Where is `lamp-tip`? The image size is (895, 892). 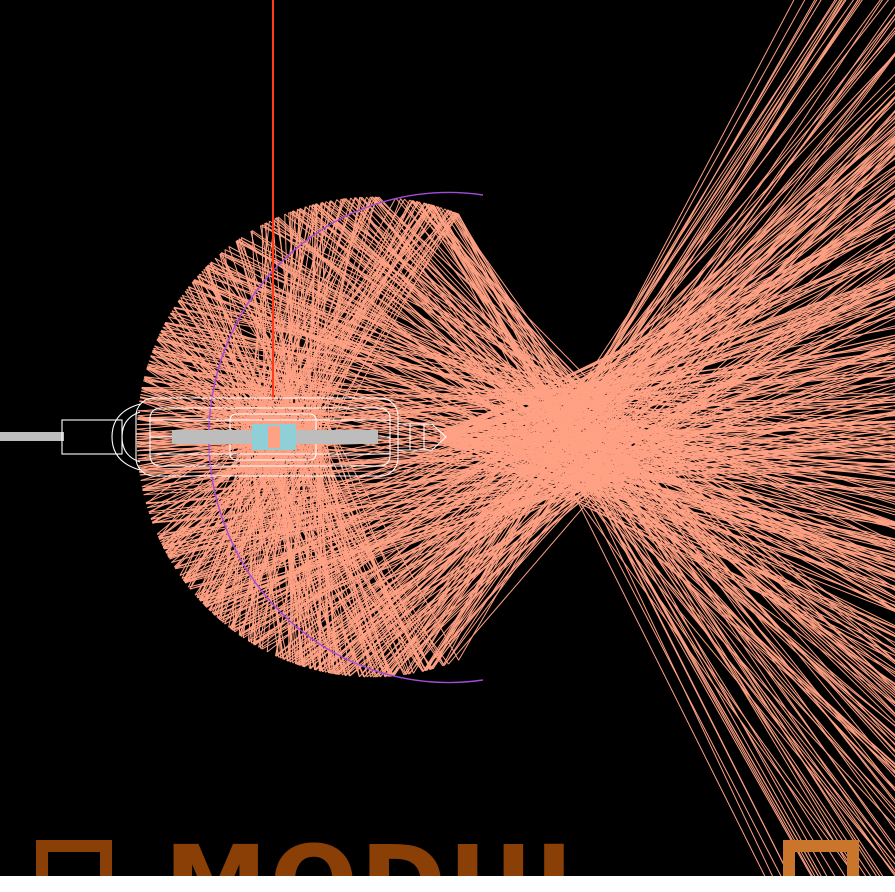 lamp-tip is located at coordinates (422, 437).